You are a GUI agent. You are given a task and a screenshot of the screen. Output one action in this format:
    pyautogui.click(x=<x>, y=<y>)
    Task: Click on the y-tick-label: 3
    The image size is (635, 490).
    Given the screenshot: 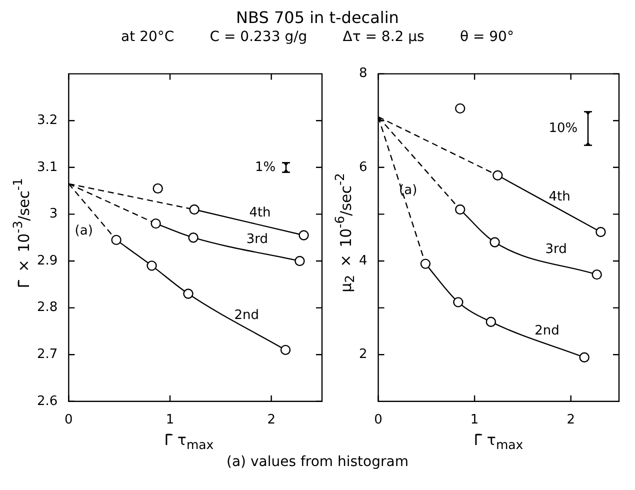 What is the action you would take?
    pyautogui.click(x=53, y=214)
    